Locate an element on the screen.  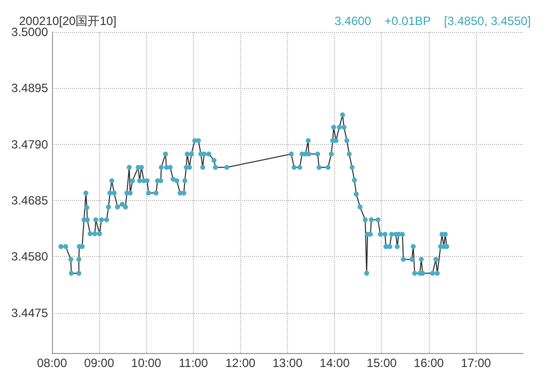
y-tick-label: 3.4475 is located at coordinates (29, 313).